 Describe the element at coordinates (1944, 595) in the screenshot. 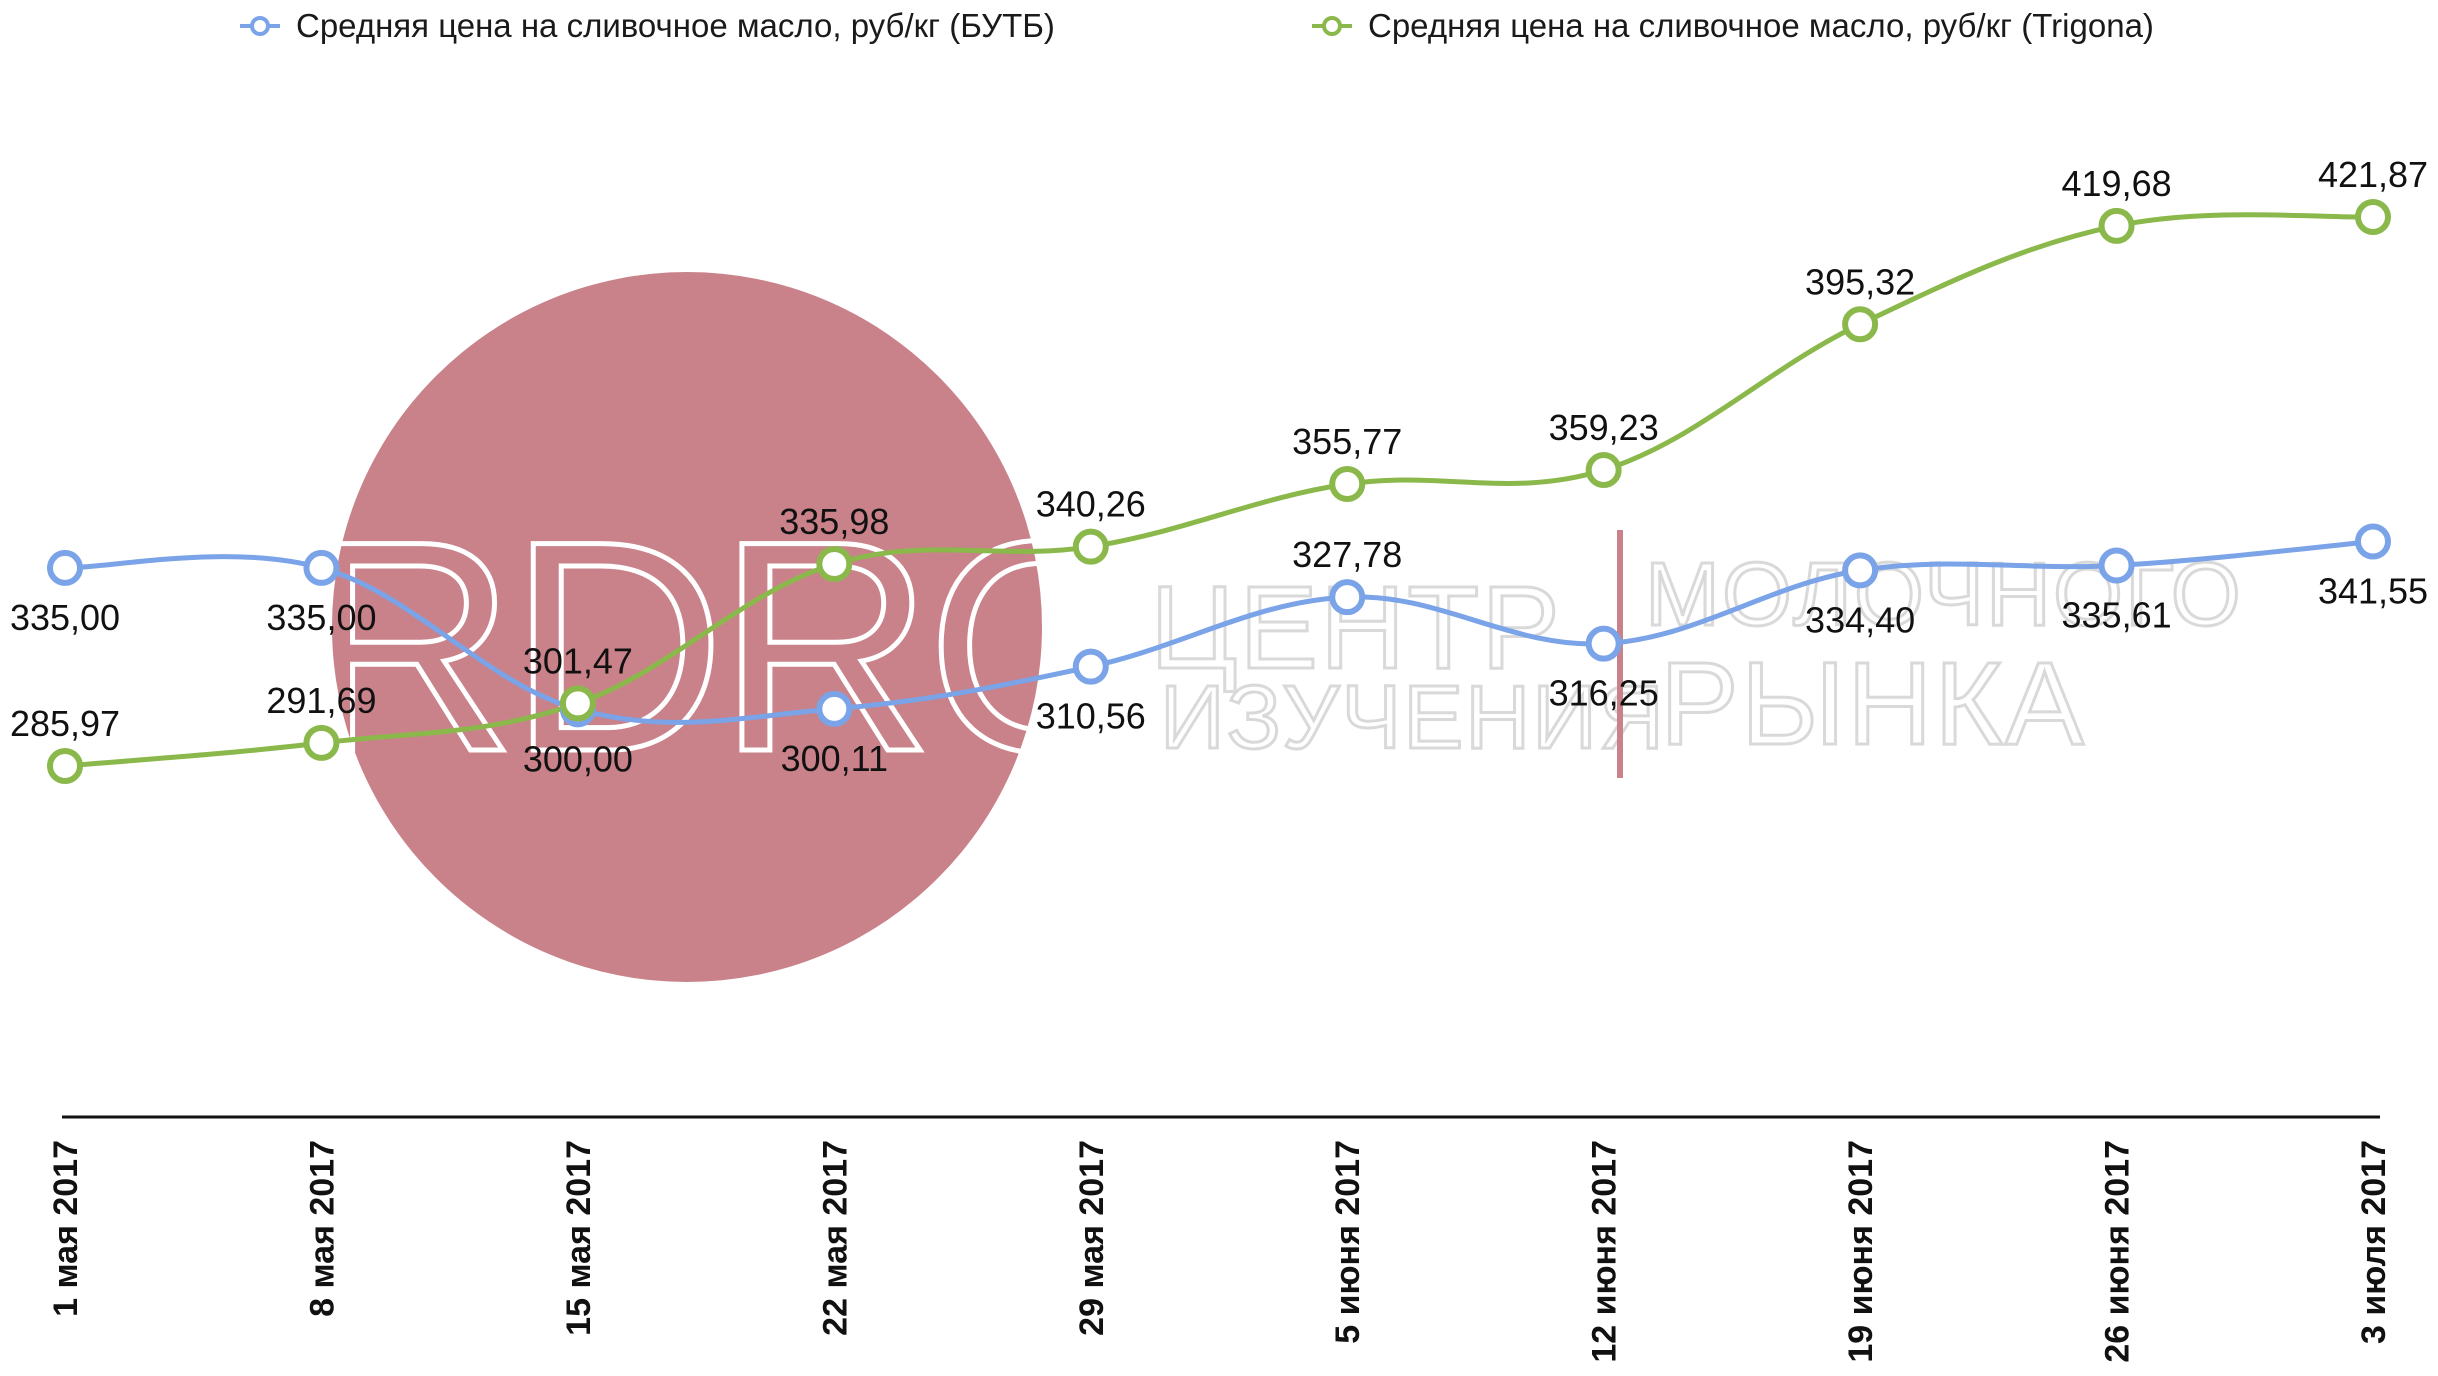

I see `watermark-line1-right: МОЛОЧНОГО` at that location.